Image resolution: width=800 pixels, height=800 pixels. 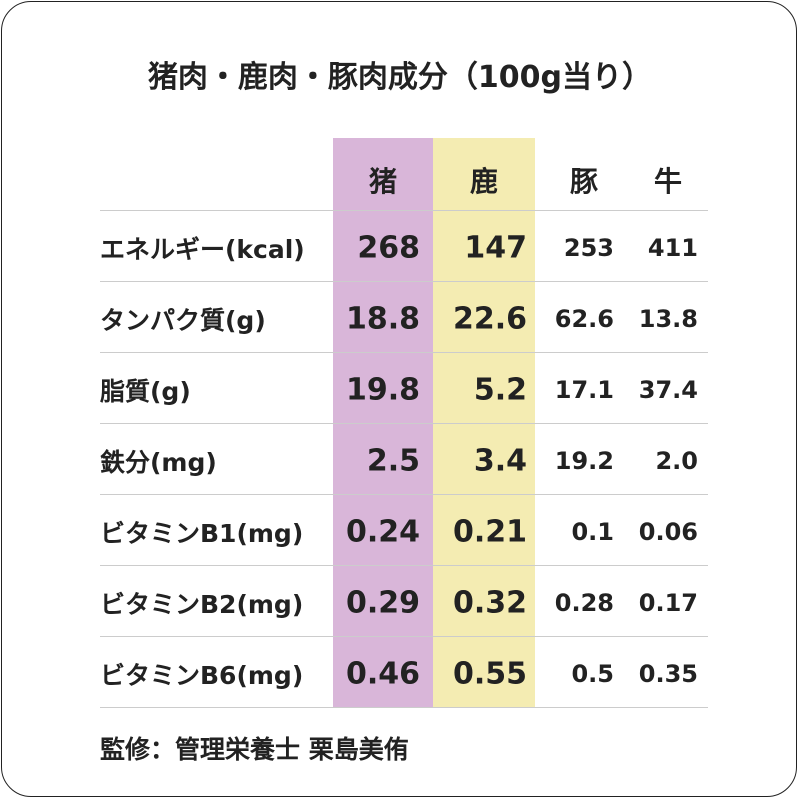 What do you see at coordinates (202, 249) in the screenshot?
I see `row-label: エネルギー(kcal)` at bounding box center [202, 249].